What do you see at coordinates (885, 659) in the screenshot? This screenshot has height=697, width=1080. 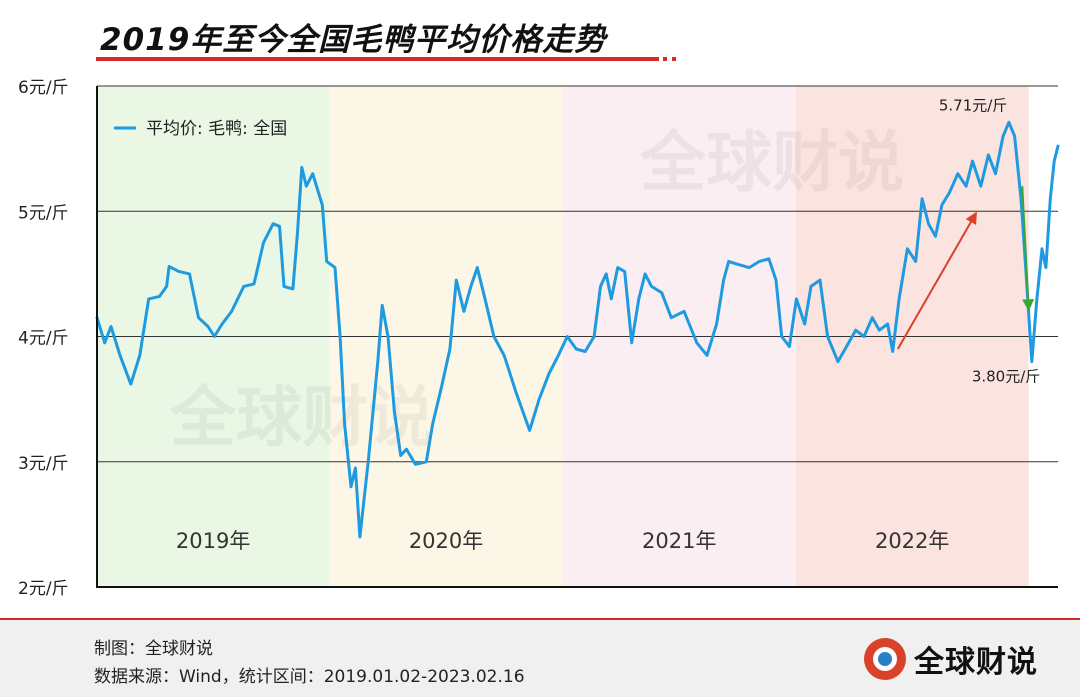 I see `globe-icon` at bounding box center [885, 659].